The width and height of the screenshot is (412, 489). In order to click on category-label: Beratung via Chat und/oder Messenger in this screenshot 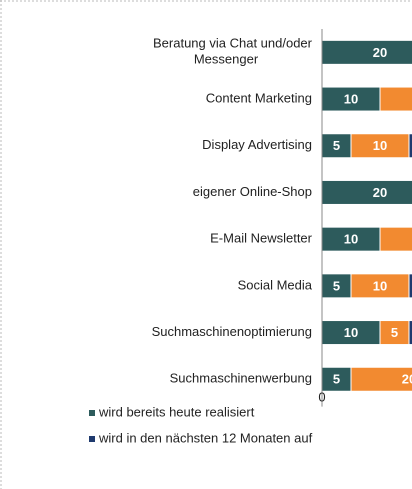, I will do `click(233, 51)`.